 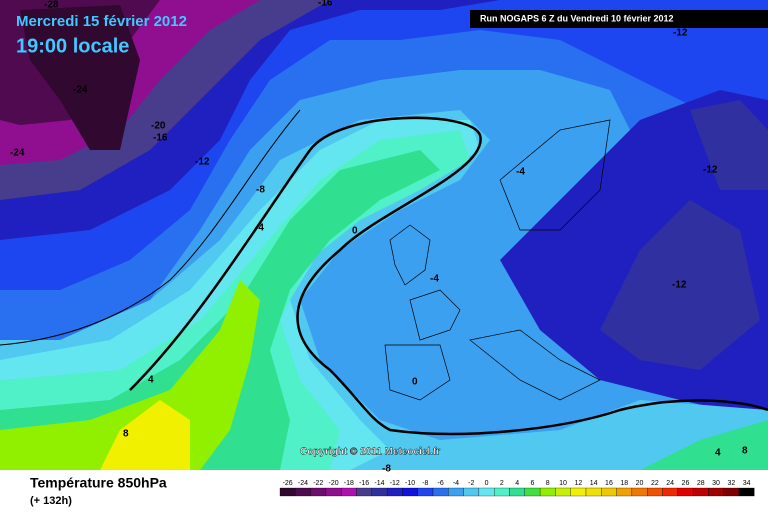 I want to click on legend-label: 30, so click(x=716, y=483).